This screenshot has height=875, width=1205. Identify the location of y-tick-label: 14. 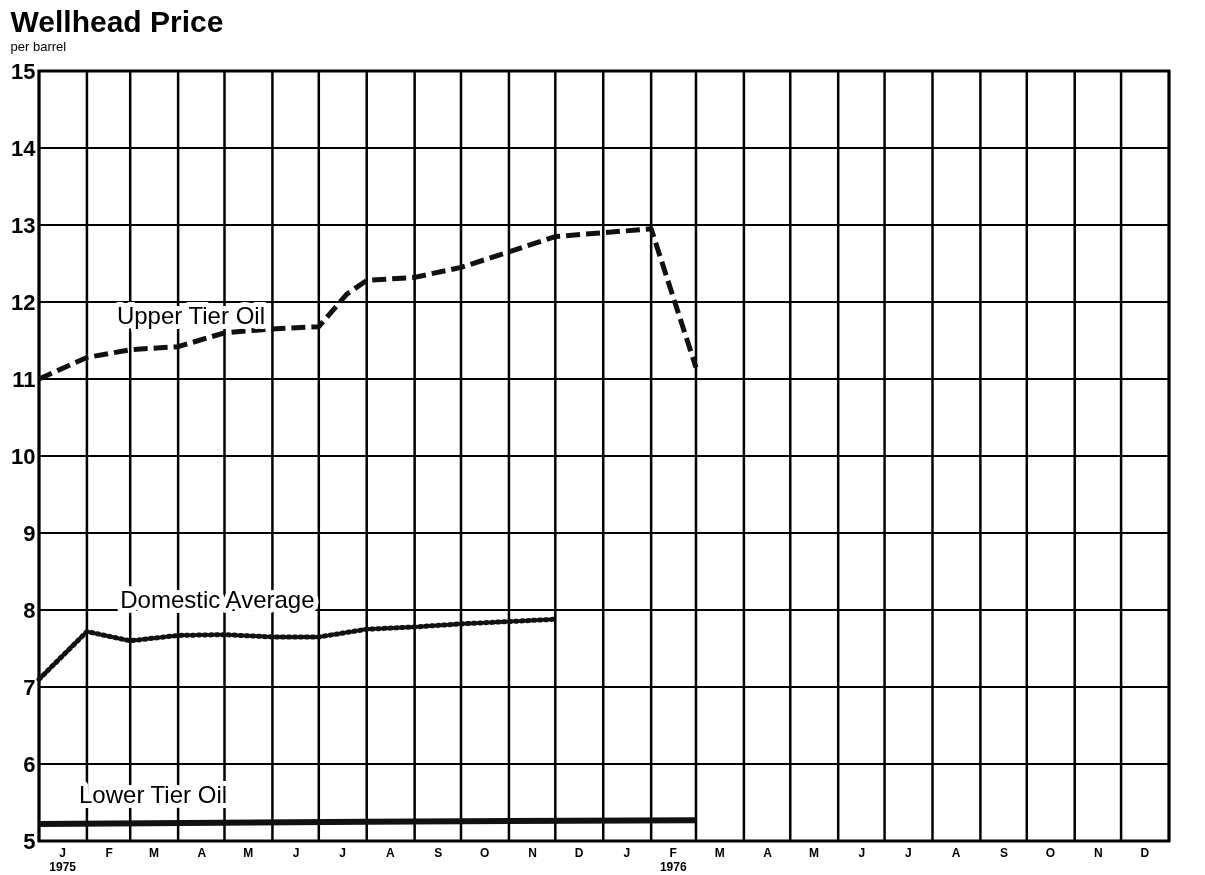
(24, 148).